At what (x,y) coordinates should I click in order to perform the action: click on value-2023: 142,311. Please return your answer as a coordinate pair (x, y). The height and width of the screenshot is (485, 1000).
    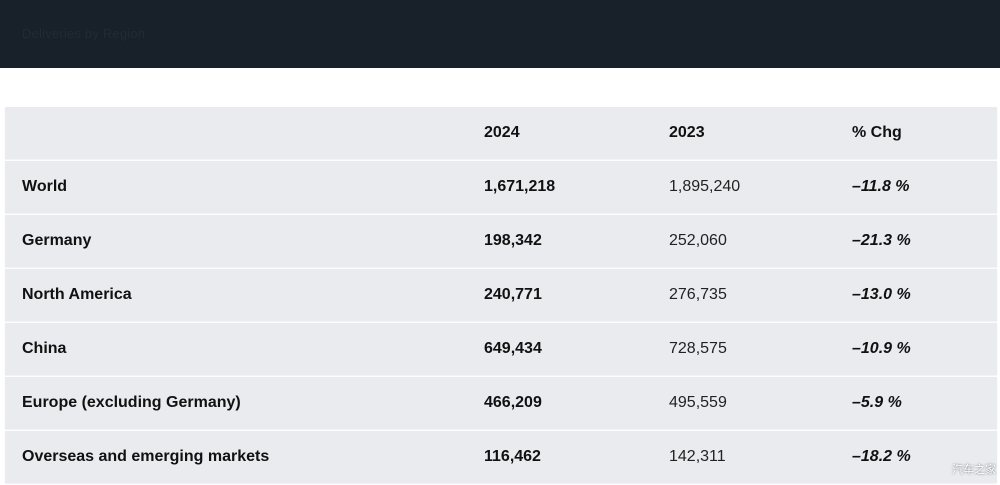
    Looking at the image, I should click on (697, 456).